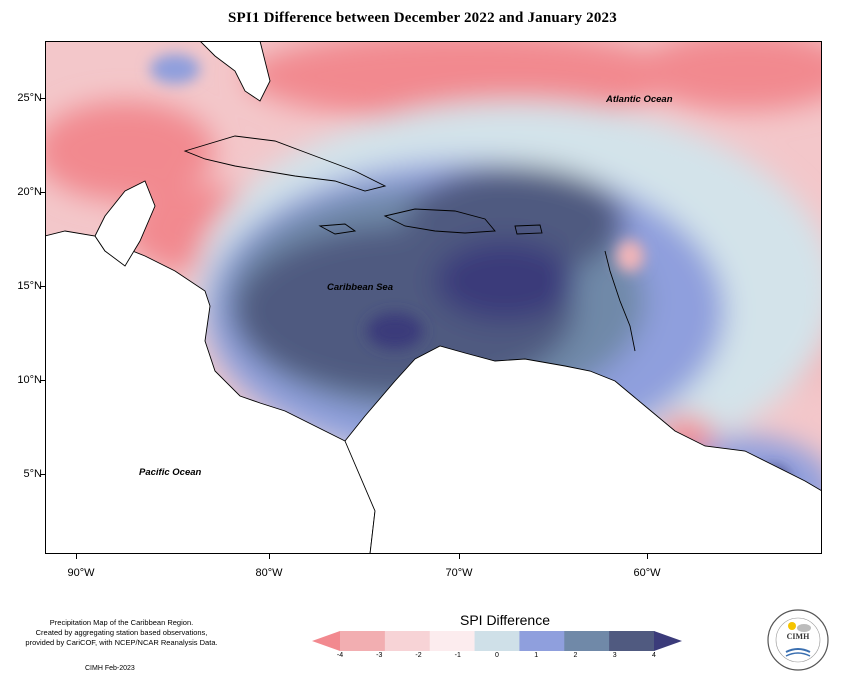 The image size is (845, 684). What do you see at coordinates (798, 636) in the screenshot?
I see `logo-label: CIMH` at bounding box center [798, 636].